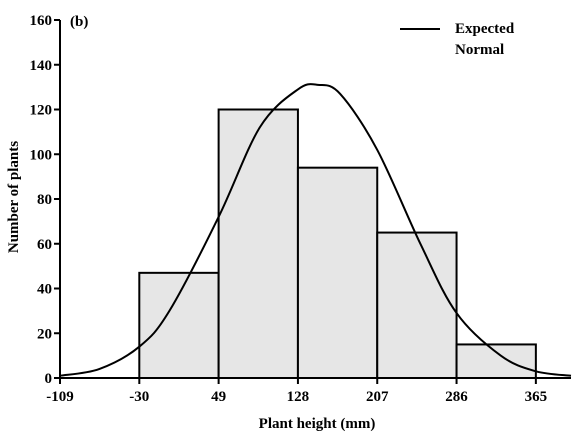  What do you see at coordinates (317, 424) in the screenshot?
I see `x-axis-label: Plant height (mm)` at bounding box center [317, 424].